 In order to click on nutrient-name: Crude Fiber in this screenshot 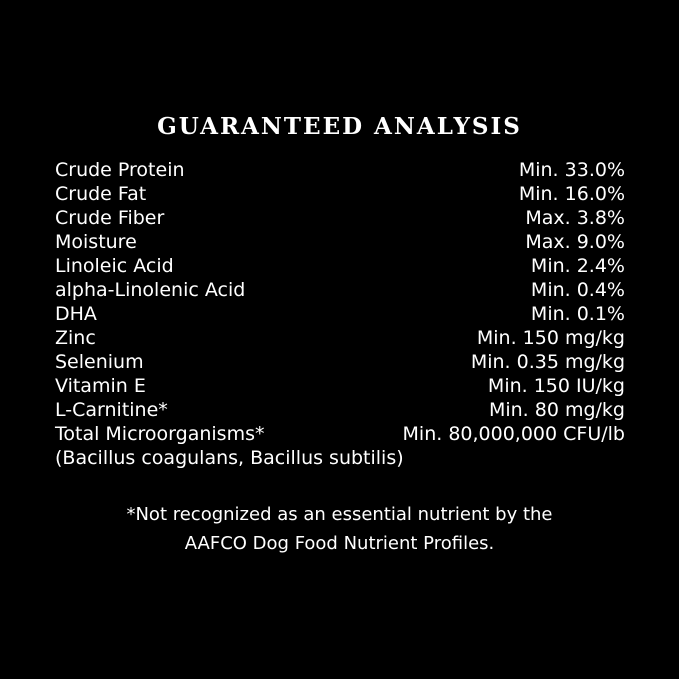, I will do `click(110, 218)`.